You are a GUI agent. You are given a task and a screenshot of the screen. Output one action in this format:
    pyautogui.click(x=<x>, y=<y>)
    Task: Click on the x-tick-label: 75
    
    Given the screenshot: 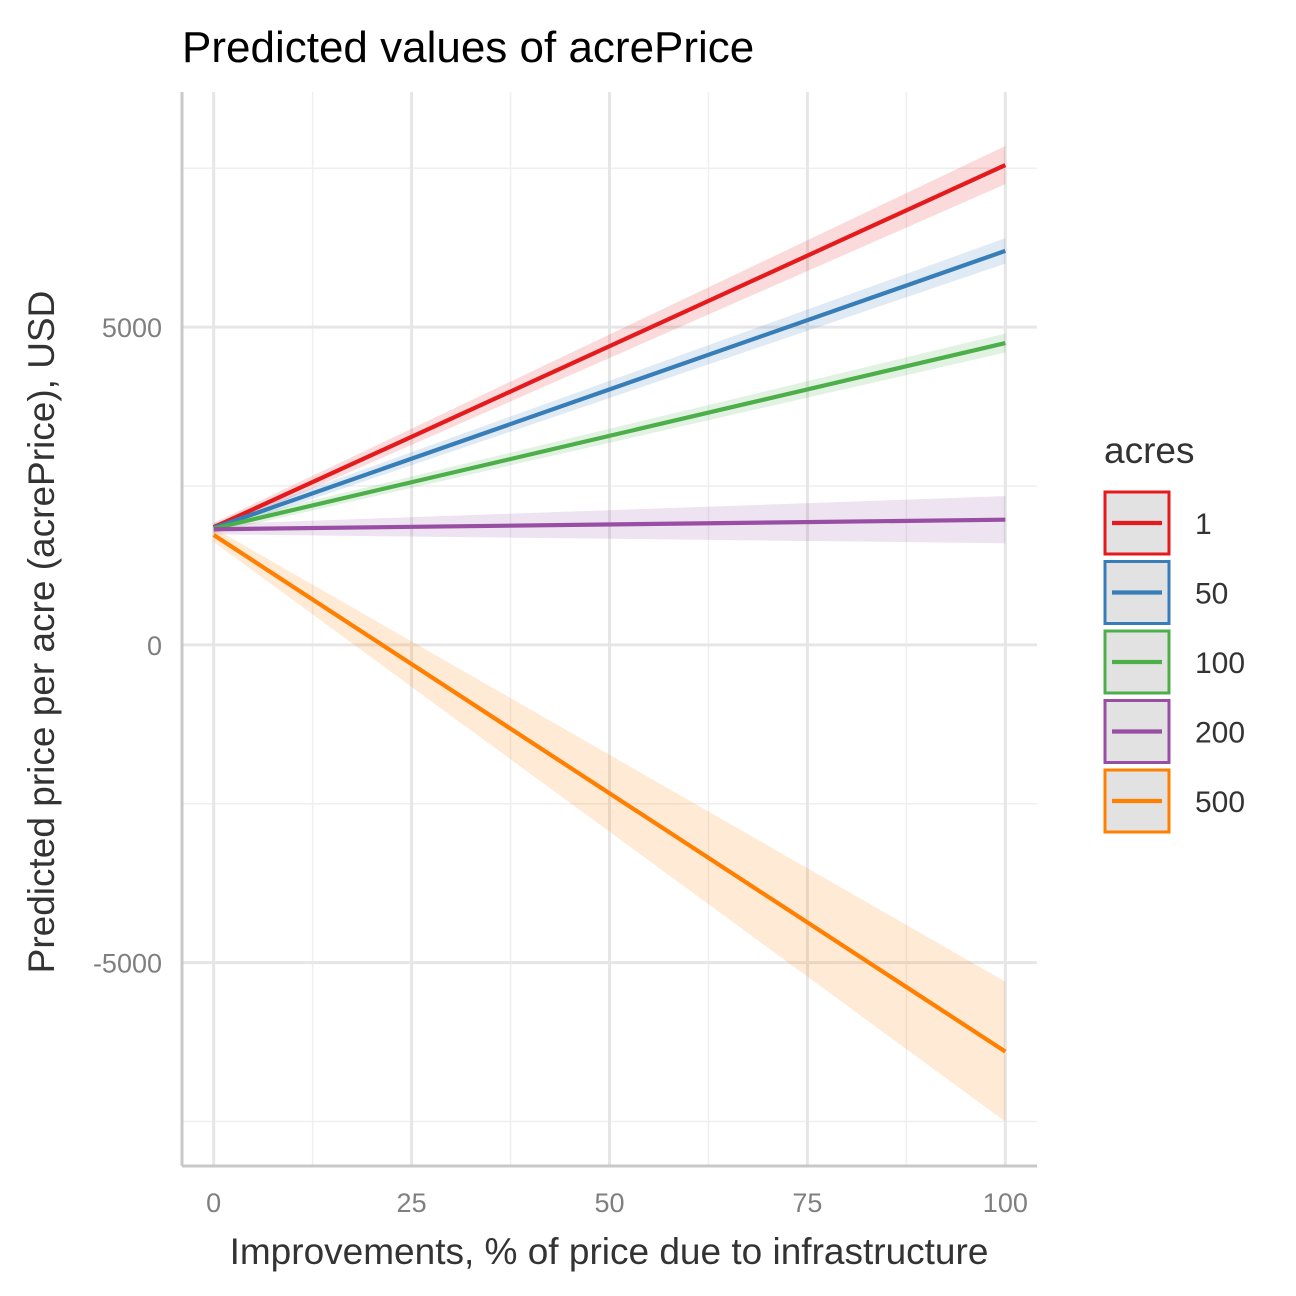 What is the action you would take?
    pyautogui.click(x=807, y=1203)
    